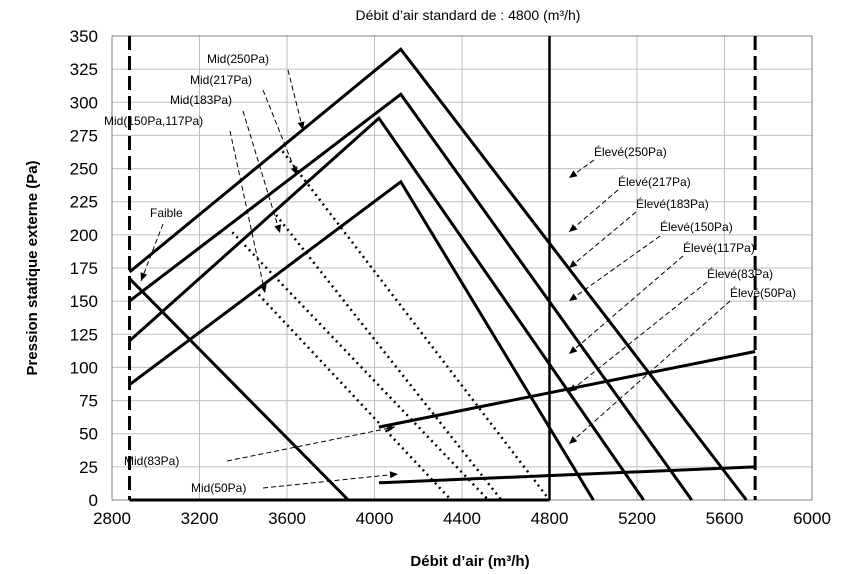  I want to click on x-tick-label: 4800, so click(550, 518).